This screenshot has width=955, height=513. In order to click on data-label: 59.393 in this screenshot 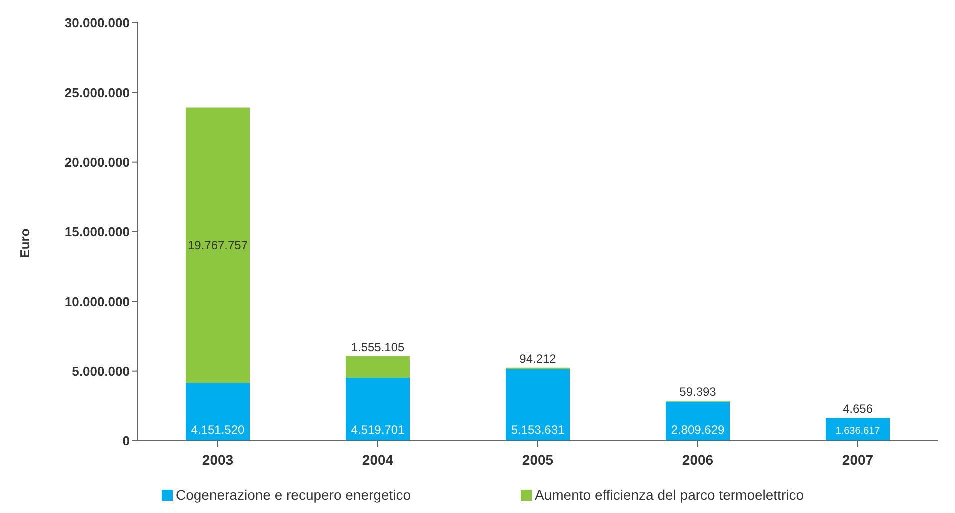, I will do `click(698, 392)`.